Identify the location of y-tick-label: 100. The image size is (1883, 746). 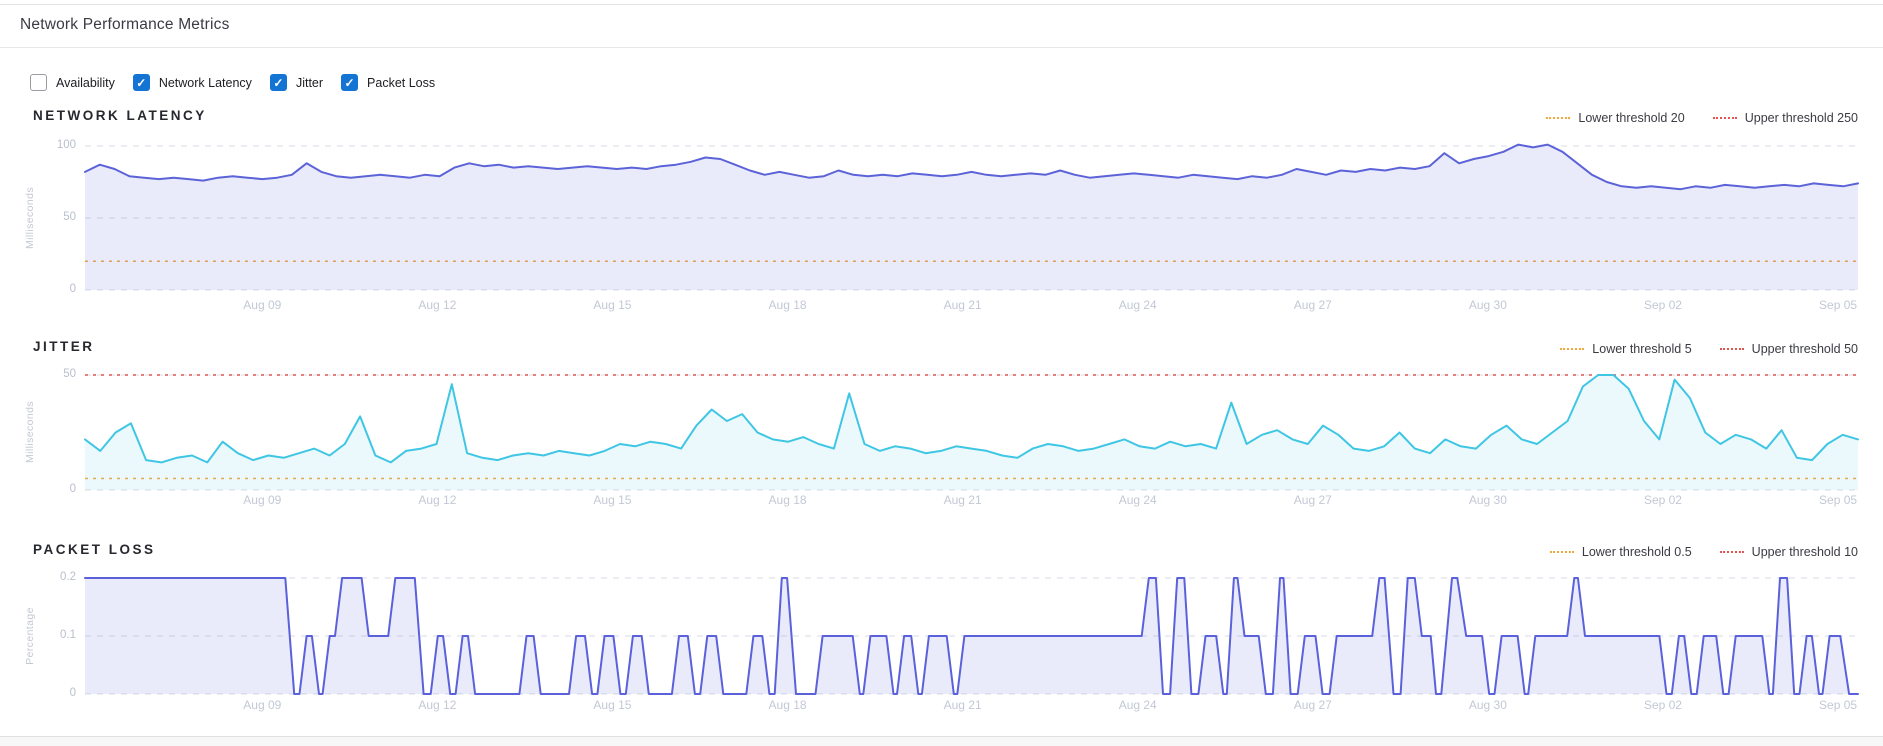
(66, 145).